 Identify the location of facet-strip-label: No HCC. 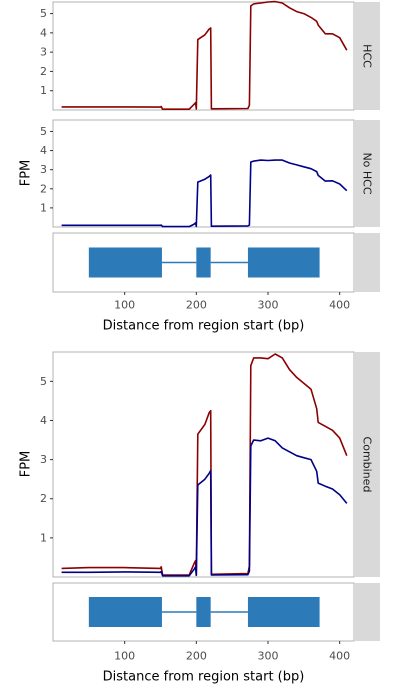
(367, 173).